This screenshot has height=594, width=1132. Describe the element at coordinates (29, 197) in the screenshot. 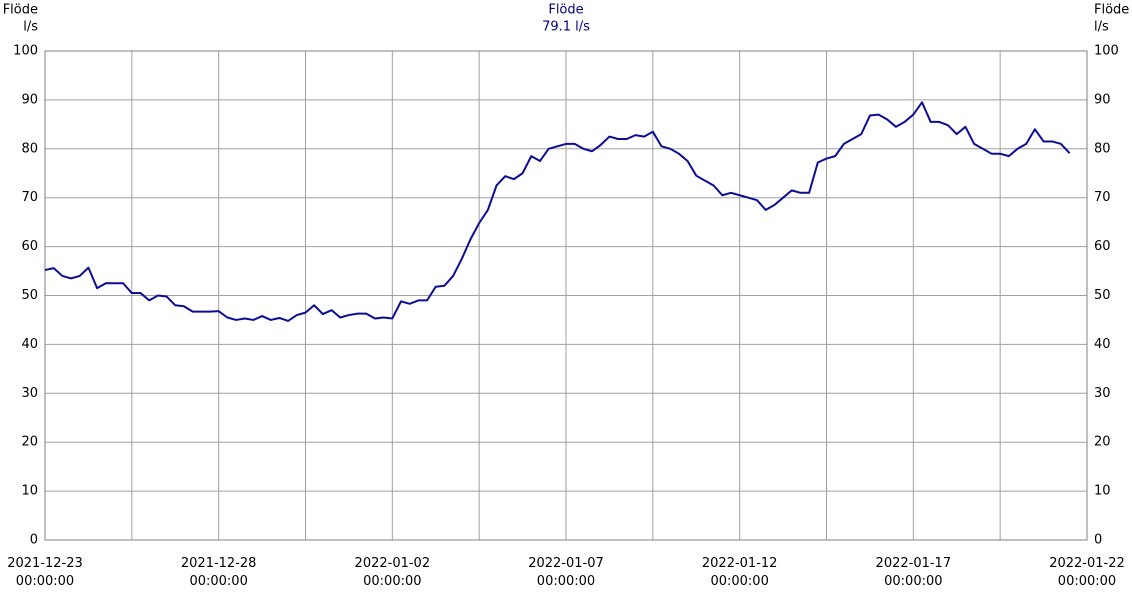

I see `y-tick-label: 70` at that location.